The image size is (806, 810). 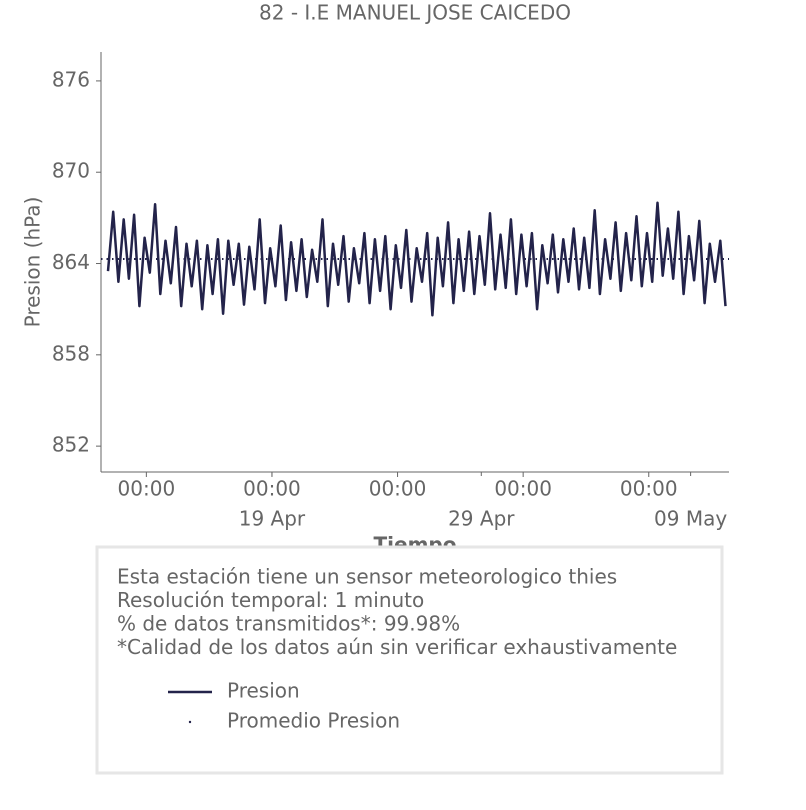 What do you see at coordinates (71, 79) in the screenshot?
I see `y-tick-label: 876` at bounding box center [71, 79].